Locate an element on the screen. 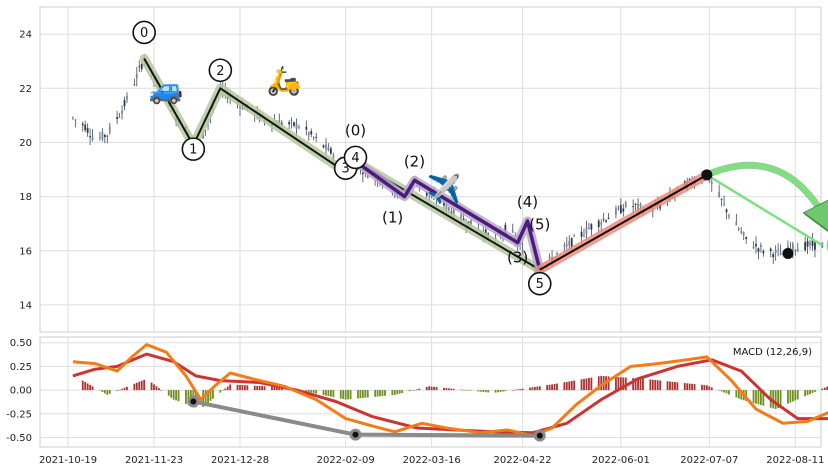  sub-wave-label-3: (3) is located at coordinates (517, 258).